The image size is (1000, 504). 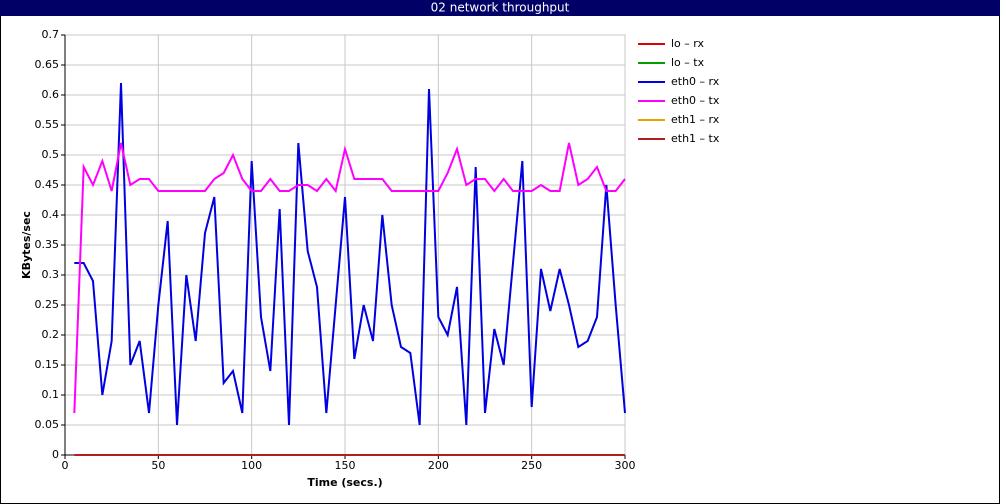 What do you see at coordinates (251, 465) in the screenshot?
I see `x-tick-label: 100` at bounding box center [251, 465].